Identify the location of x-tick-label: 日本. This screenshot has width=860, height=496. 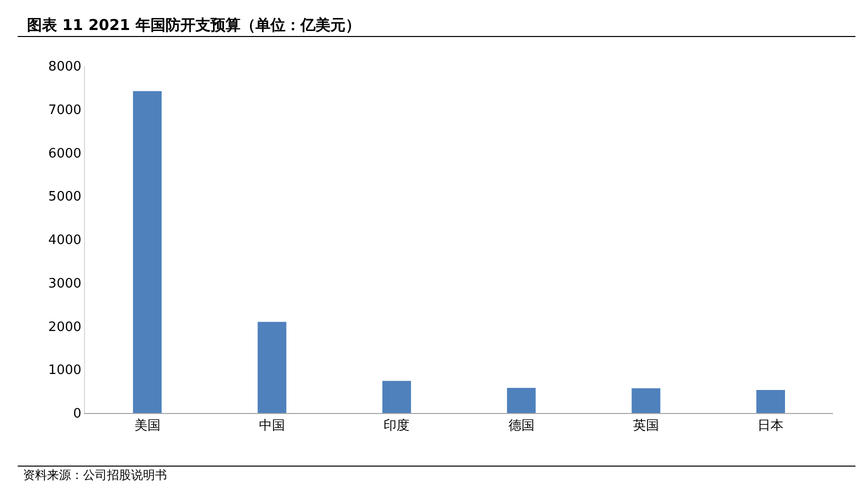
(771, 426).